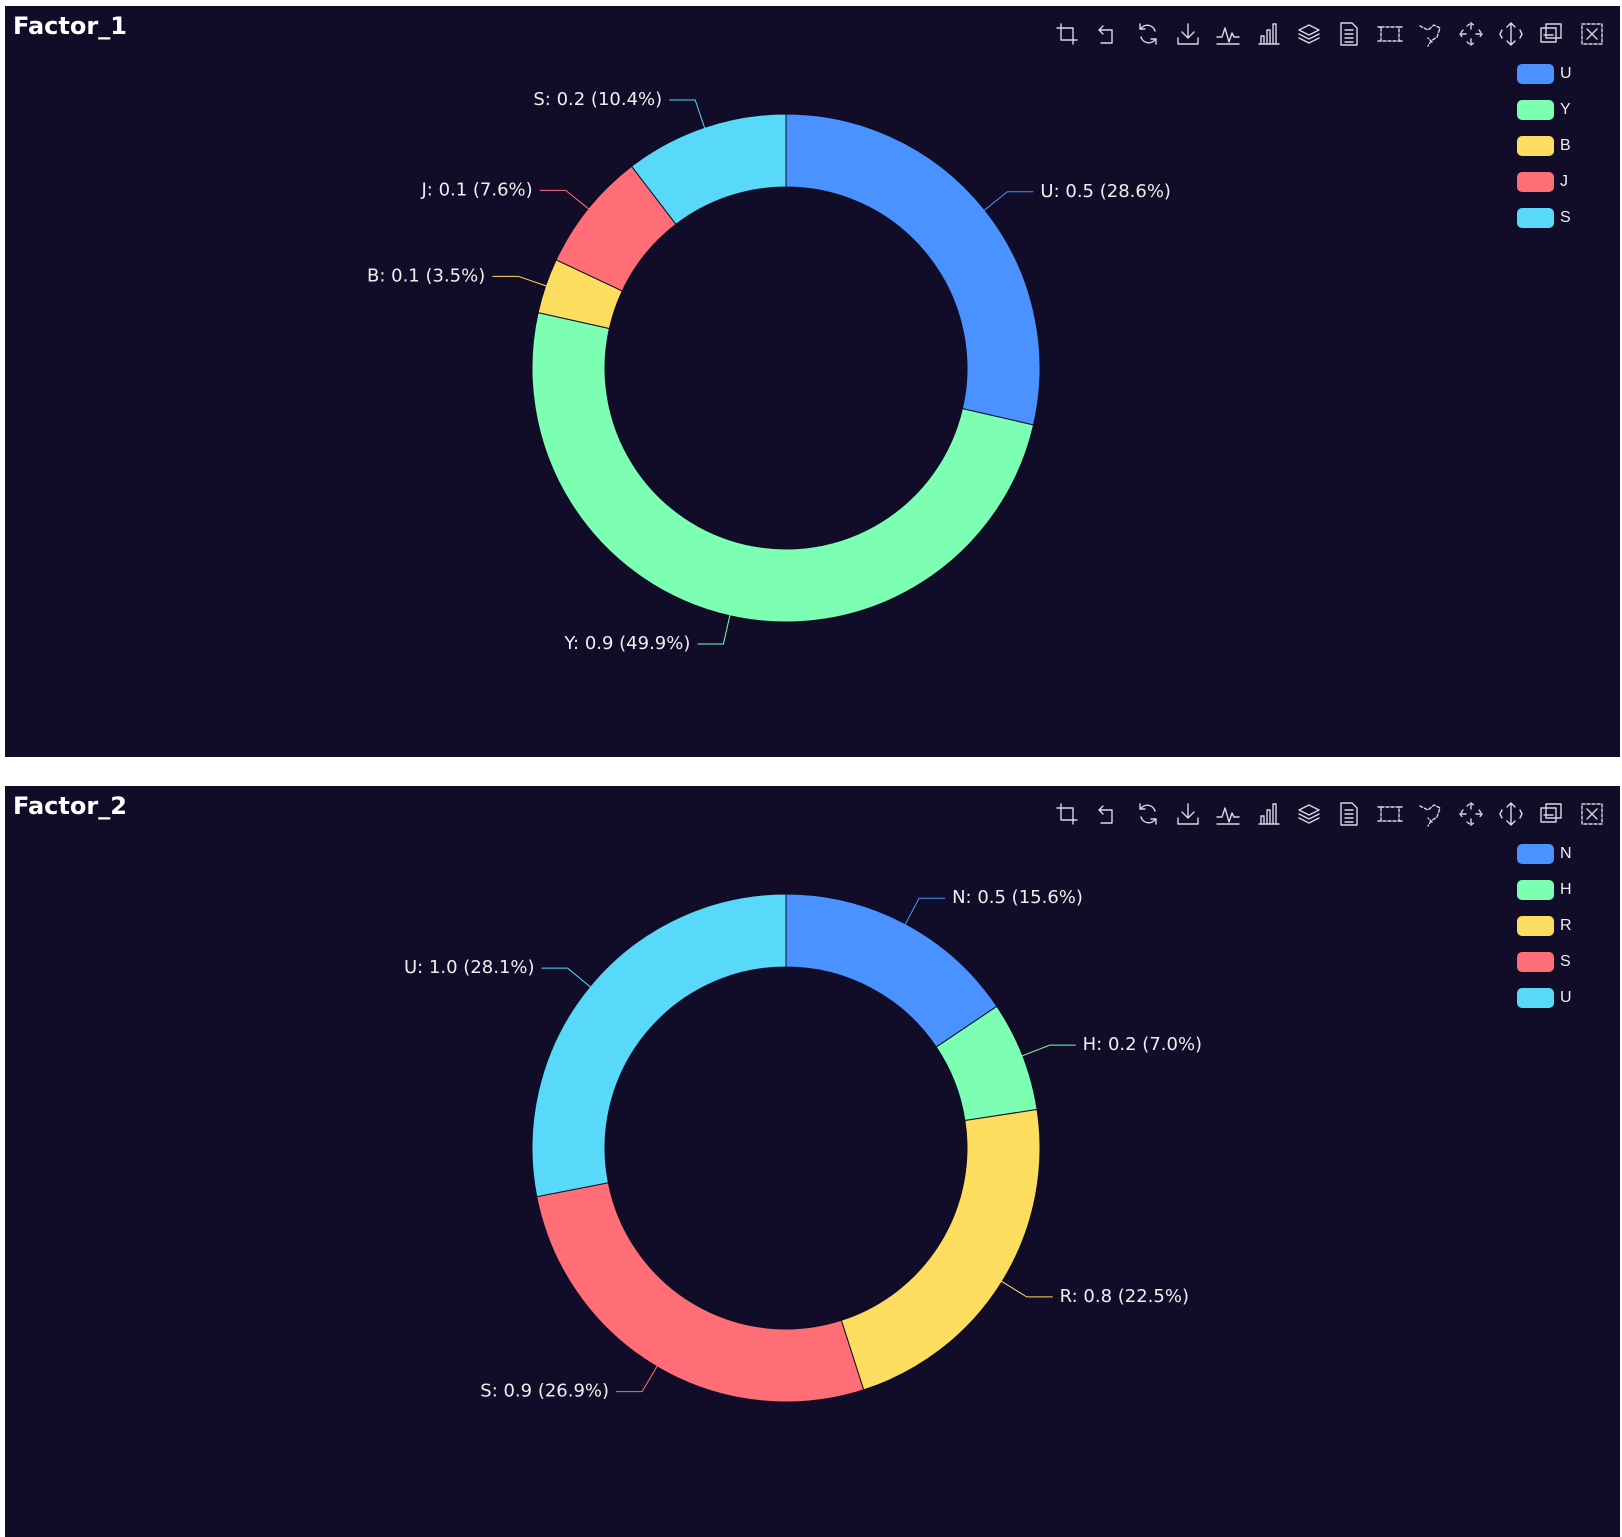 This screenshot has width=1622, height=1537. What do you see at coordinates (469, 967) in the screenshot?
I see `slice-label: U: 1.0 (28.1%)` at bounding box center [469, 967].